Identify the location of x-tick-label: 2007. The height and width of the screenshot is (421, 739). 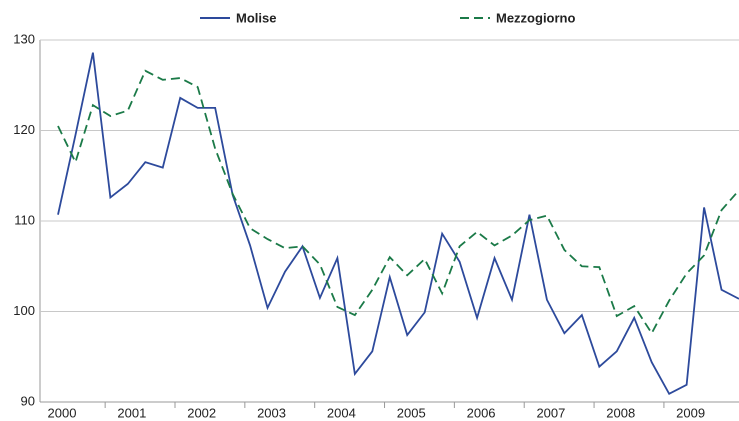
(550, 412).